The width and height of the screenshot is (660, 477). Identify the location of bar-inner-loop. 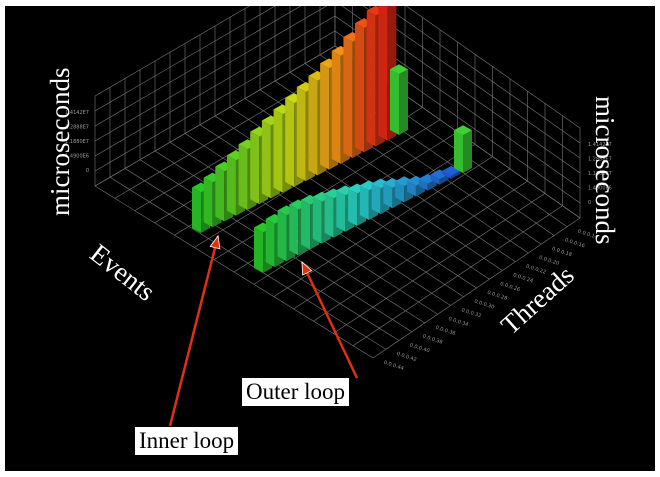
(399, 99).